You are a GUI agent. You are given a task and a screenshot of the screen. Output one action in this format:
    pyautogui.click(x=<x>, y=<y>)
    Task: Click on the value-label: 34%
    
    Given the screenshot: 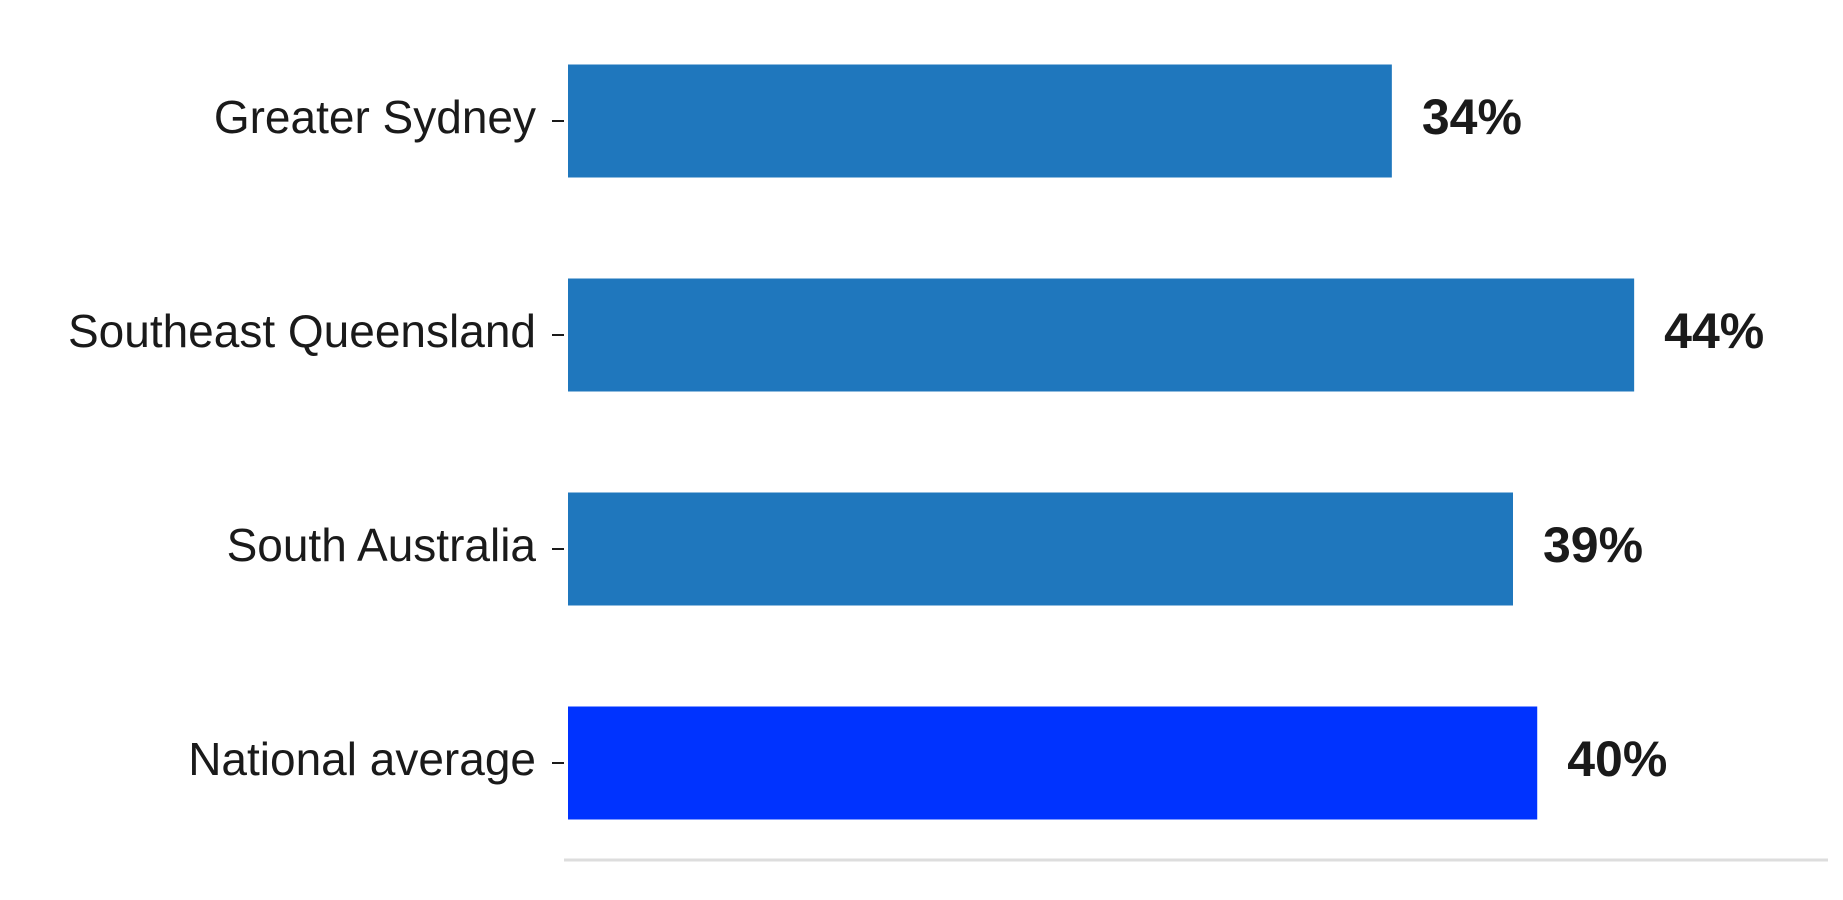 What is the action you would take?
    pyautogui.click(x=1472, y=117)
    